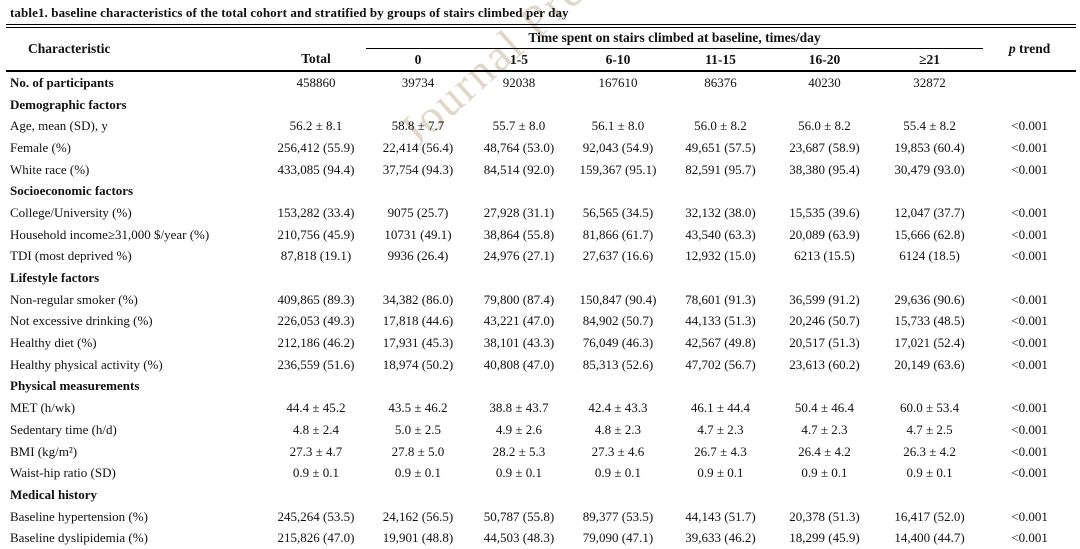 This screenshot has height=549, width=1080. What do you see at coordinates (618, 408) in the screenshot?
I see `cell-group-value: 42.4 ± 43.3` at bounding box center [618, 408].